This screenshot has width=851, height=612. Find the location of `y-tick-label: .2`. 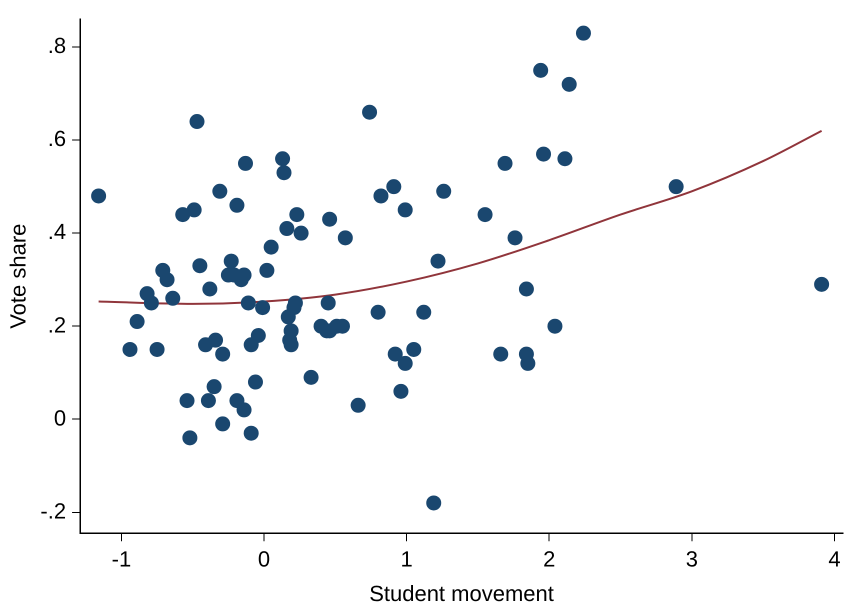

y-tick-label: .2 is located at coordinates (57, 325).